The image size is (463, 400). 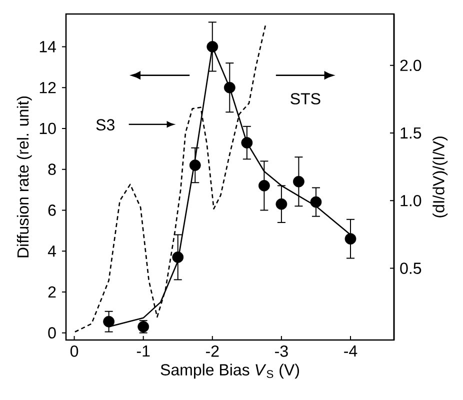 What do you see at coordinates (24, 177) in the screenshot?
I see `y-axis-title: Diffusion rate (rel. unit)` at bounding box center [24, 177].